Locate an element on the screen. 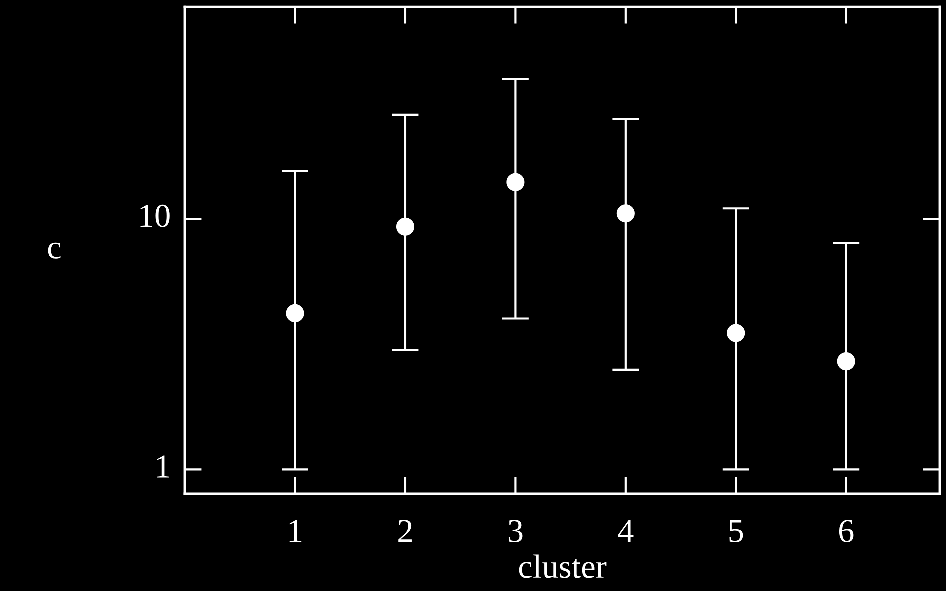 The image size is (946, 591). y-axis-title: c is located at coordinates (54, 250).